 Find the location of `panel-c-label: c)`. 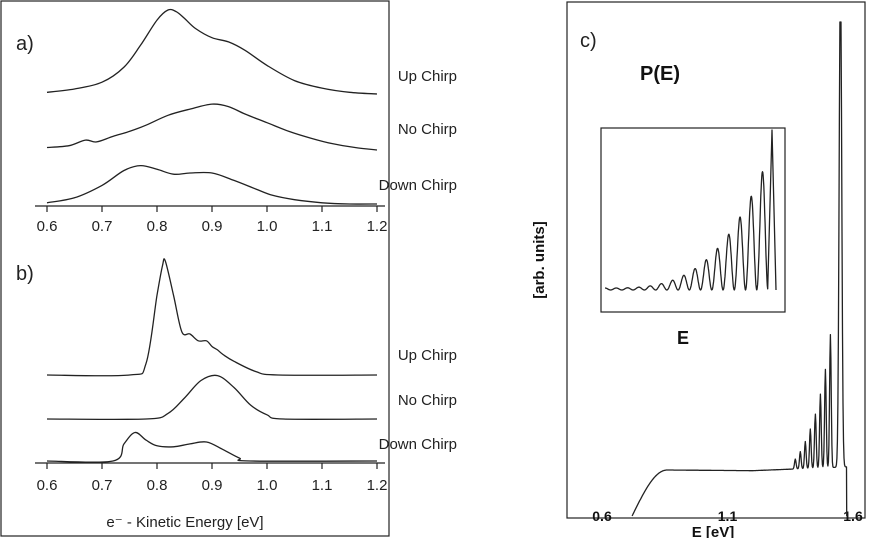

panel-c-label: c) is located at coordinates (588, 41).